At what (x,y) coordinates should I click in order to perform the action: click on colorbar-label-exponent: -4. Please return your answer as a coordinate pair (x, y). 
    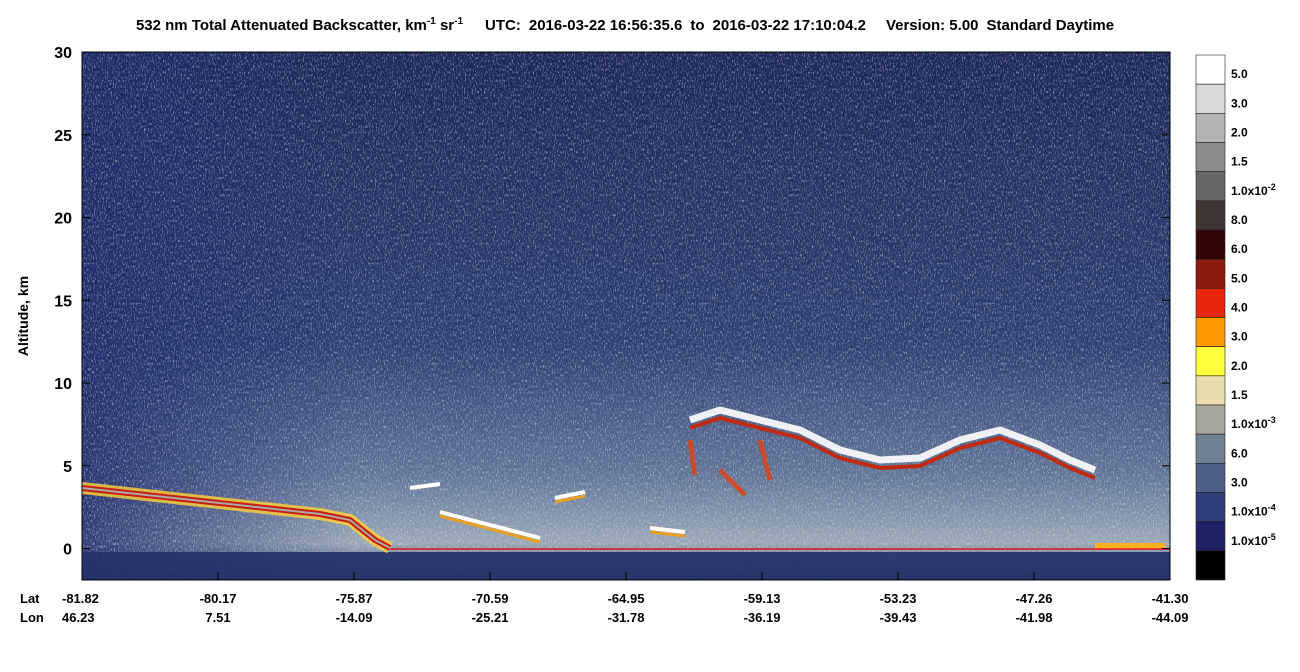
    Looking at the image, I should click on (1272, 508).